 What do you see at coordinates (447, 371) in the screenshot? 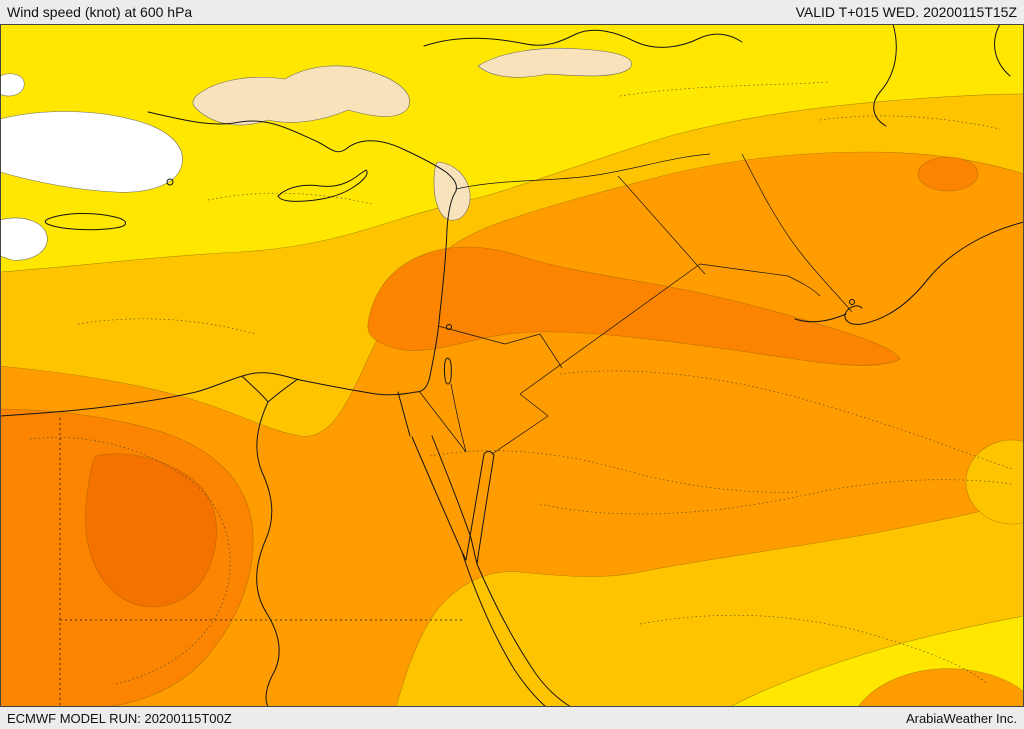
I see `dead-sea` at bounding box center [447, 371].